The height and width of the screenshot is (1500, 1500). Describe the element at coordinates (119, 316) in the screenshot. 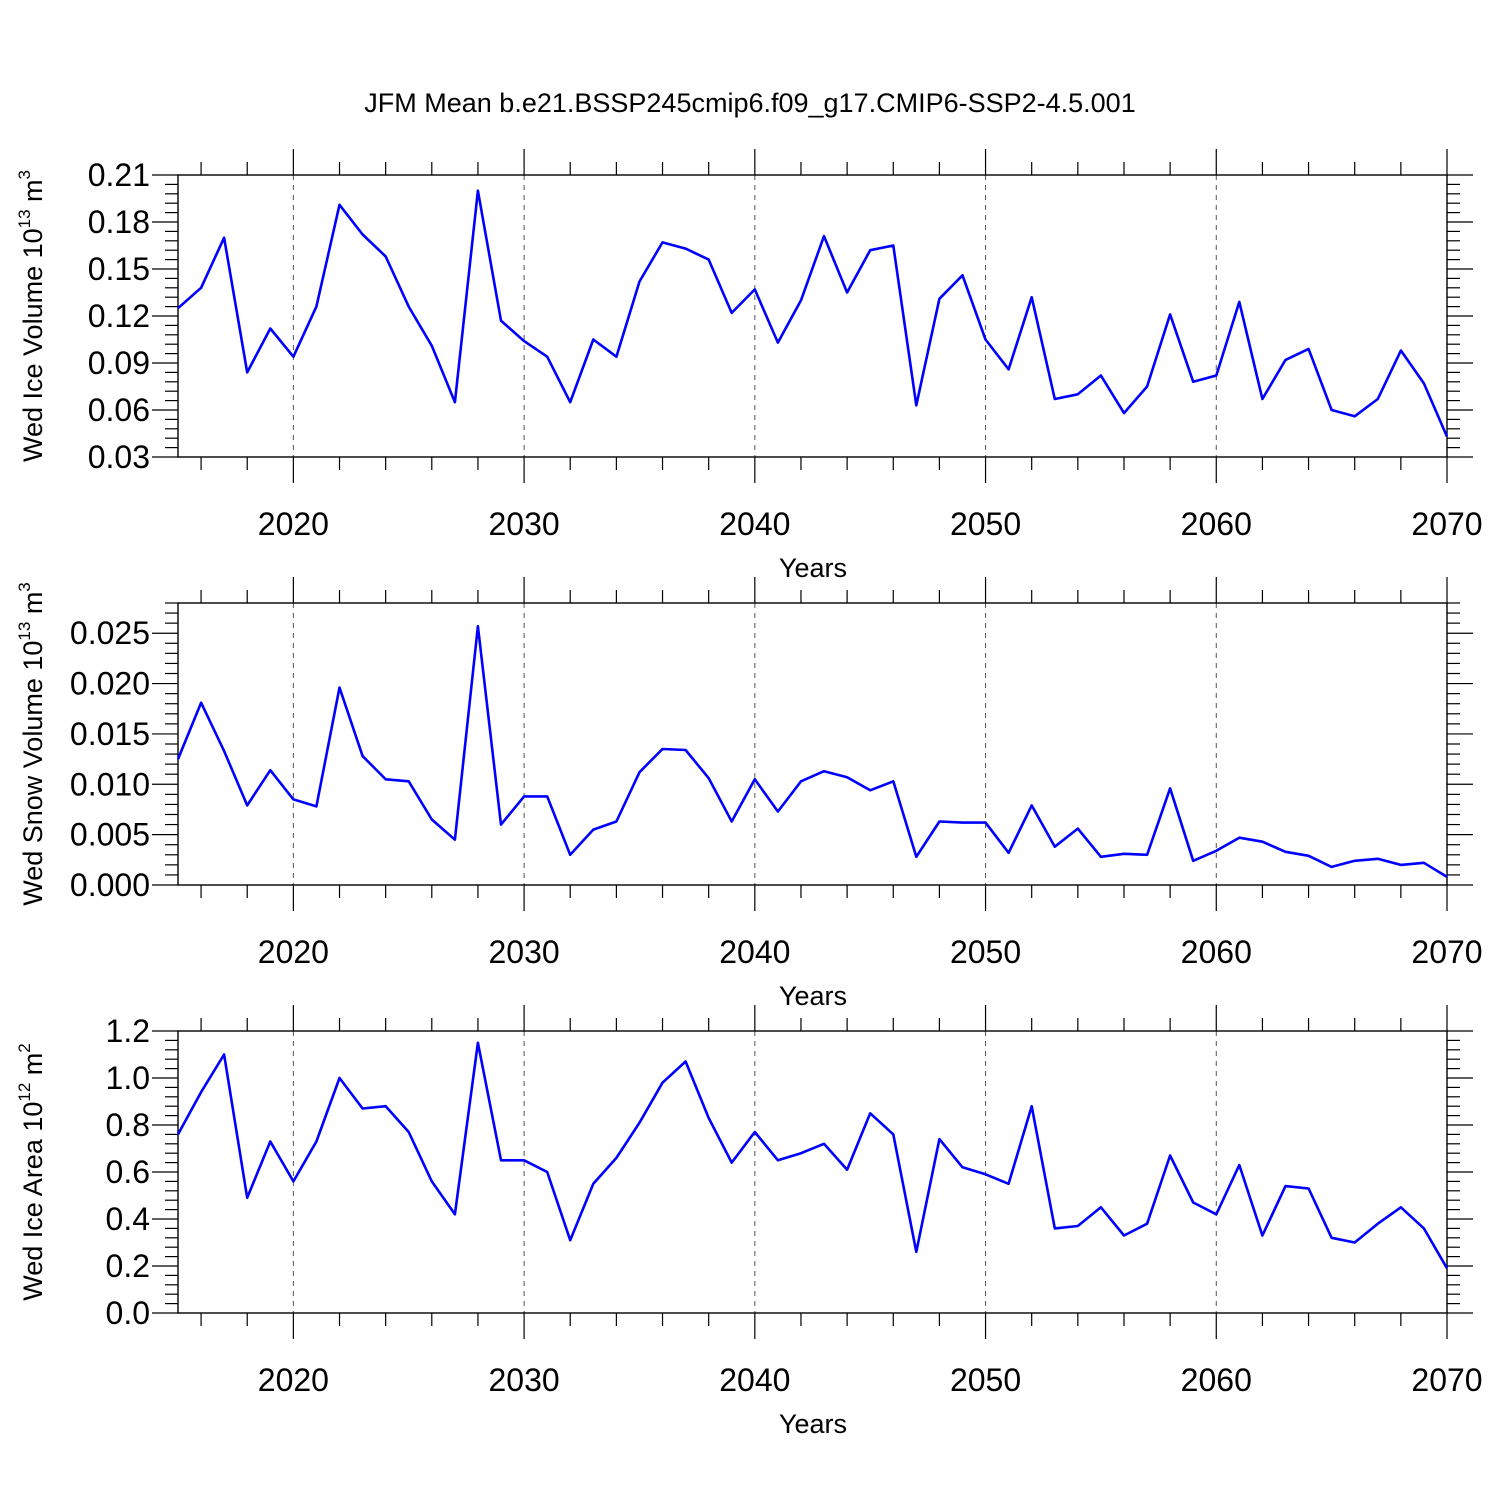

I see `y-tick-label: 0.12` at that location.